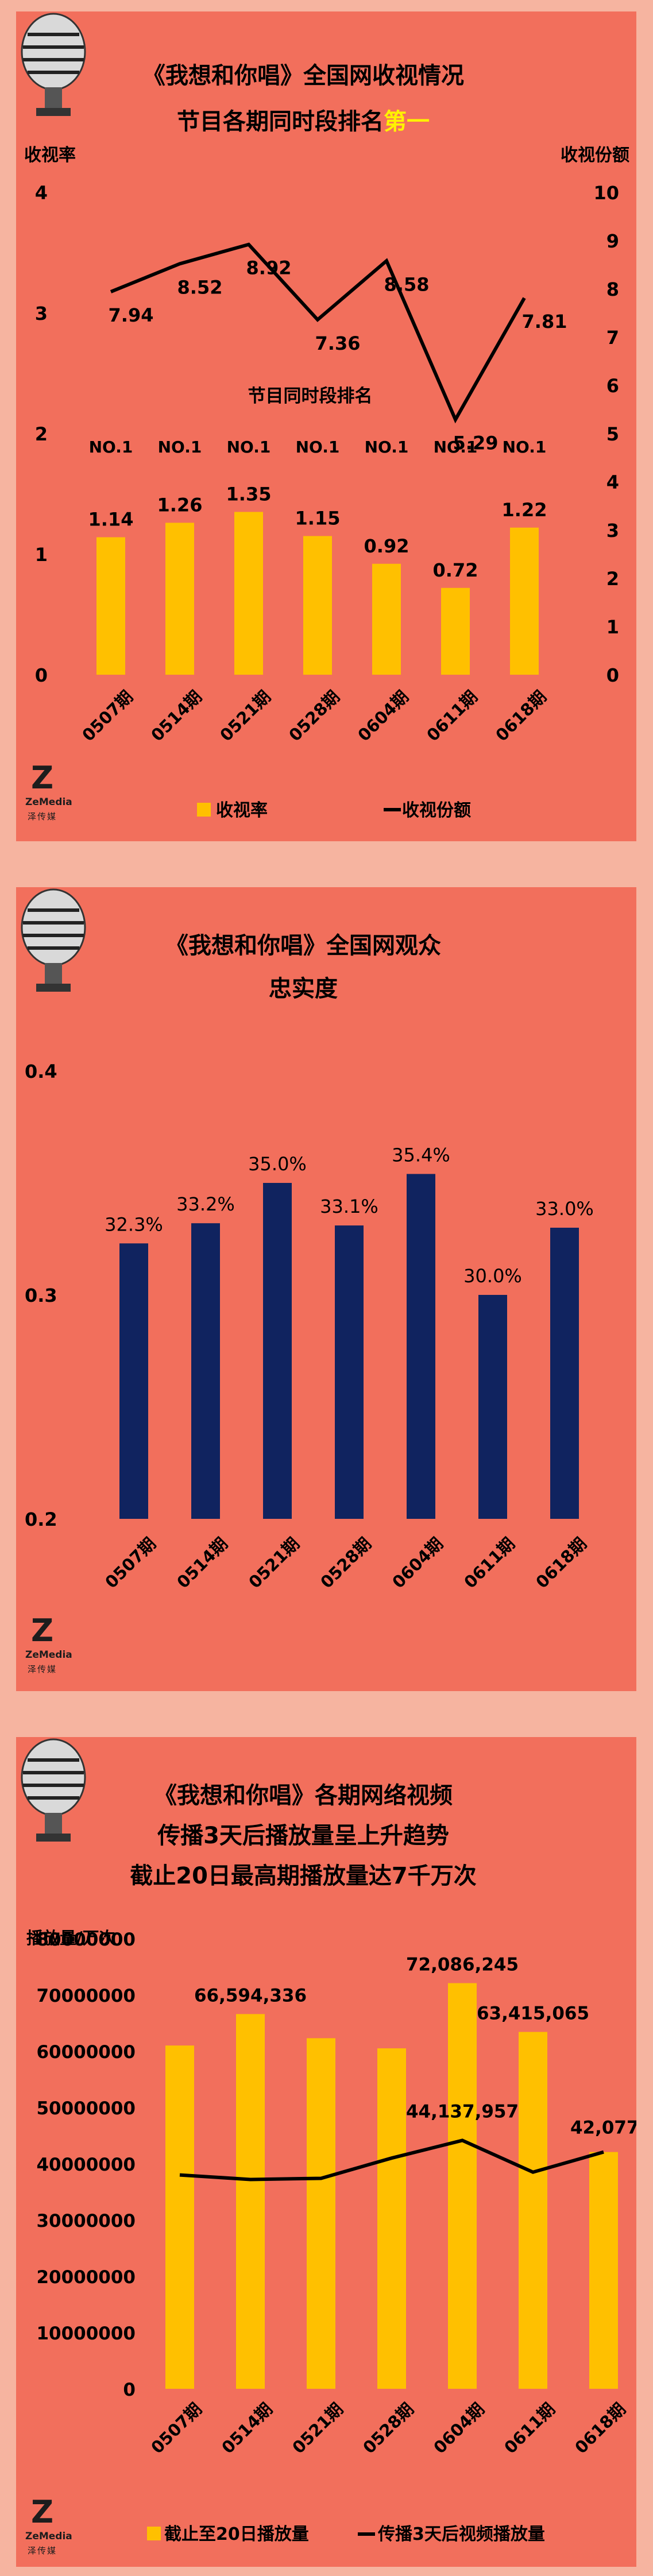 This screenshot has width=653, height=2576. I want to click on x-tick-label: 0514期, so click(176, 716).